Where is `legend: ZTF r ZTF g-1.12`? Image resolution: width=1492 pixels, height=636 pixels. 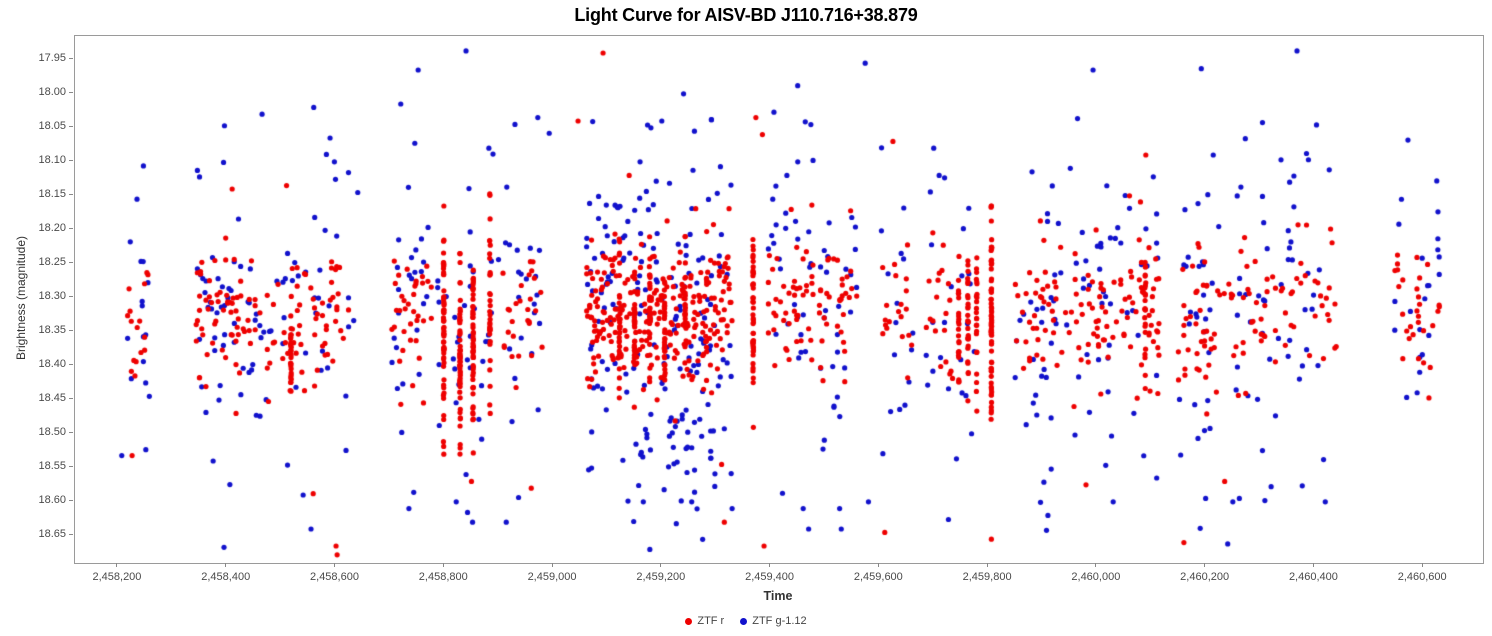 legend: ZTF r ZTF g-1.12 is located at coordinates (746, 621).